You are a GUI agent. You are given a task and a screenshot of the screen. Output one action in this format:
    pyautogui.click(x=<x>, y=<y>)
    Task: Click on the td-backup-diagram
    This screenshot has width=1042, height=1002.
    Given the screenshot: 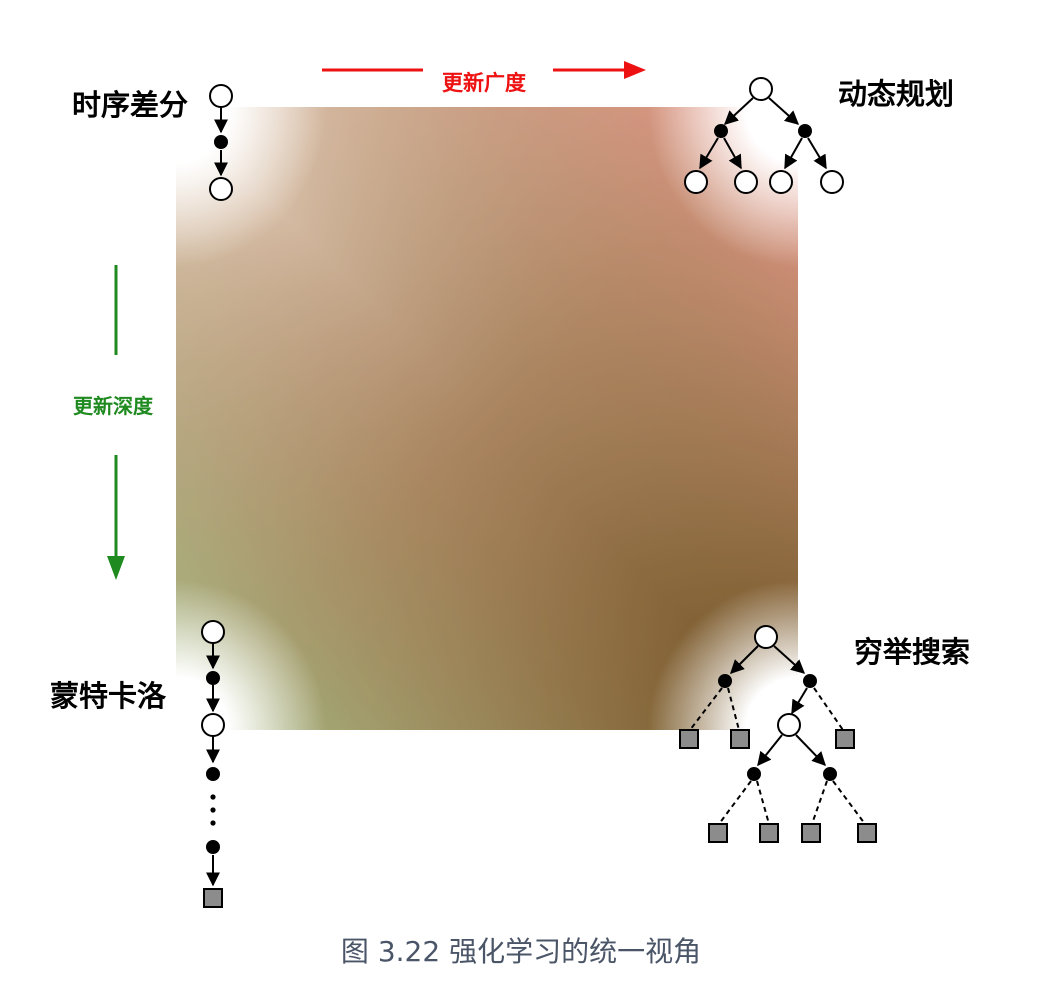 What is the action you would take?
    pyautogui.click(x=221, y=142)
    